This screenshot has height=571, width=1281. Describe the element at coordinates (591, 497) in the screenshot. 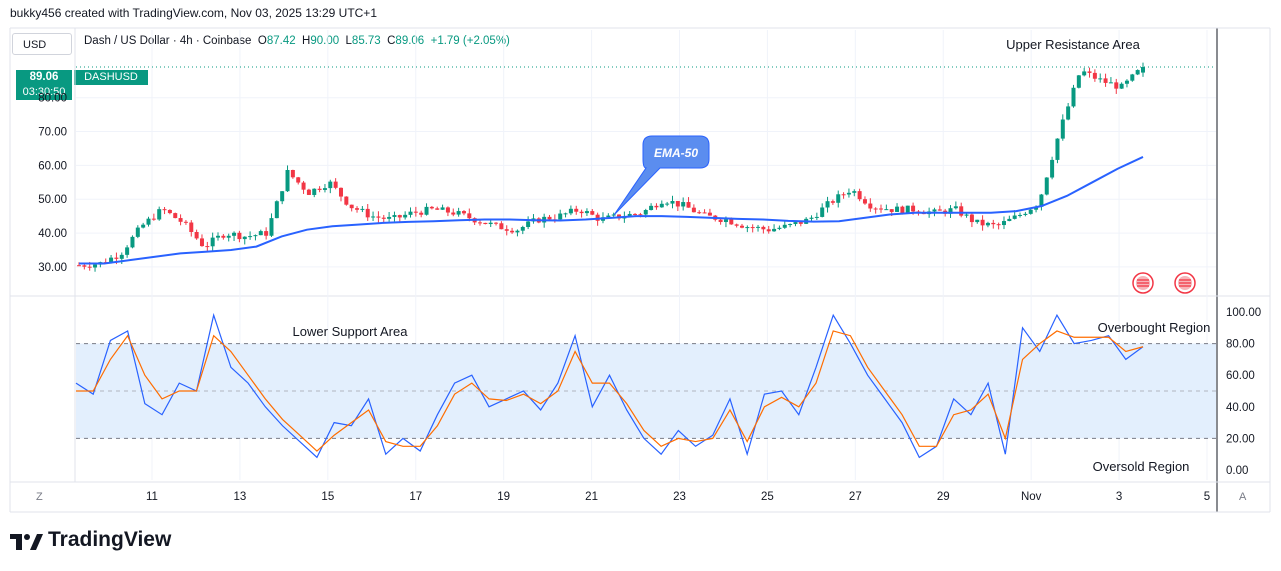

I see `time-tick-label: 21` at that location.